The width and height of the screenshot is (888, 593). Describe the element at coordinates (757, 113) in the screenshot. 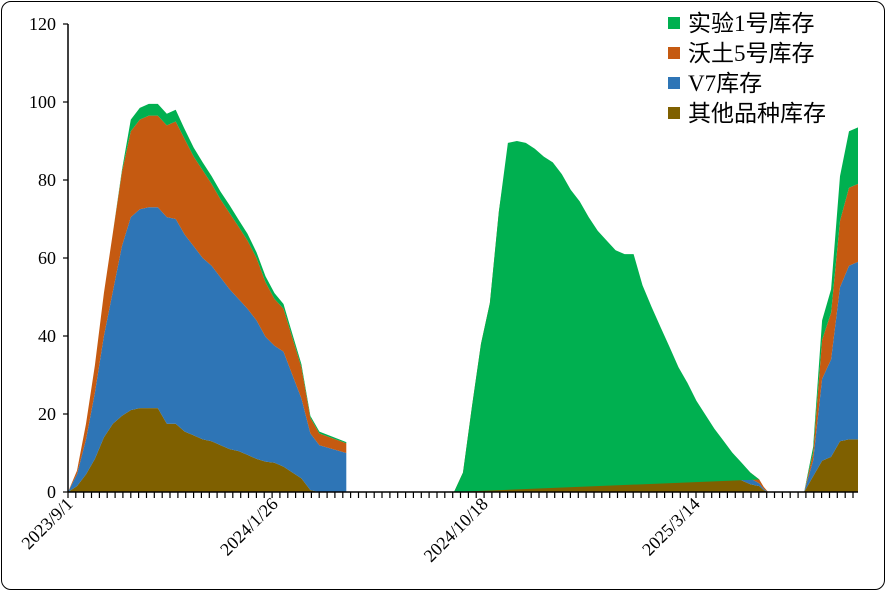

I see `legend-label: 其他品种库存` at that location.